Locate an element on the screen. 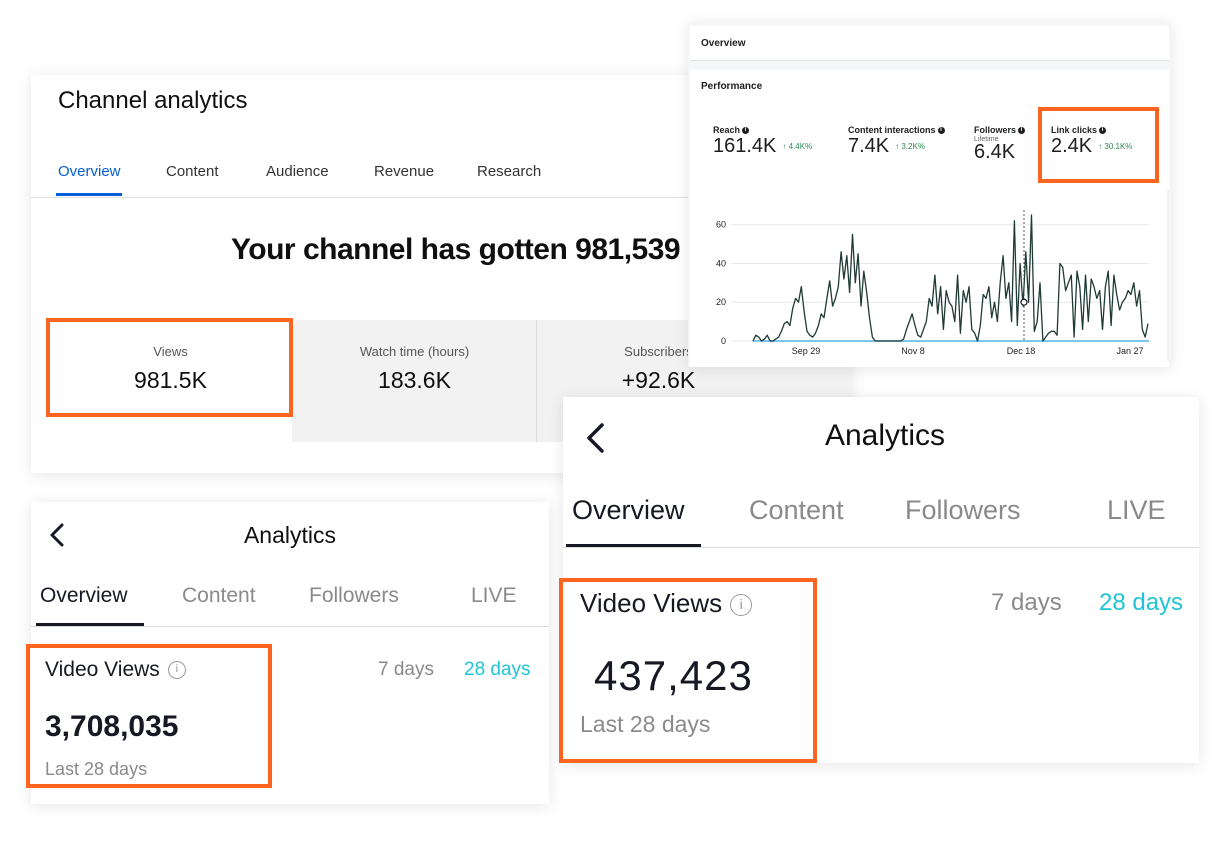  x-tick-label: Dec 18 is located at coordinates (1021, 351).